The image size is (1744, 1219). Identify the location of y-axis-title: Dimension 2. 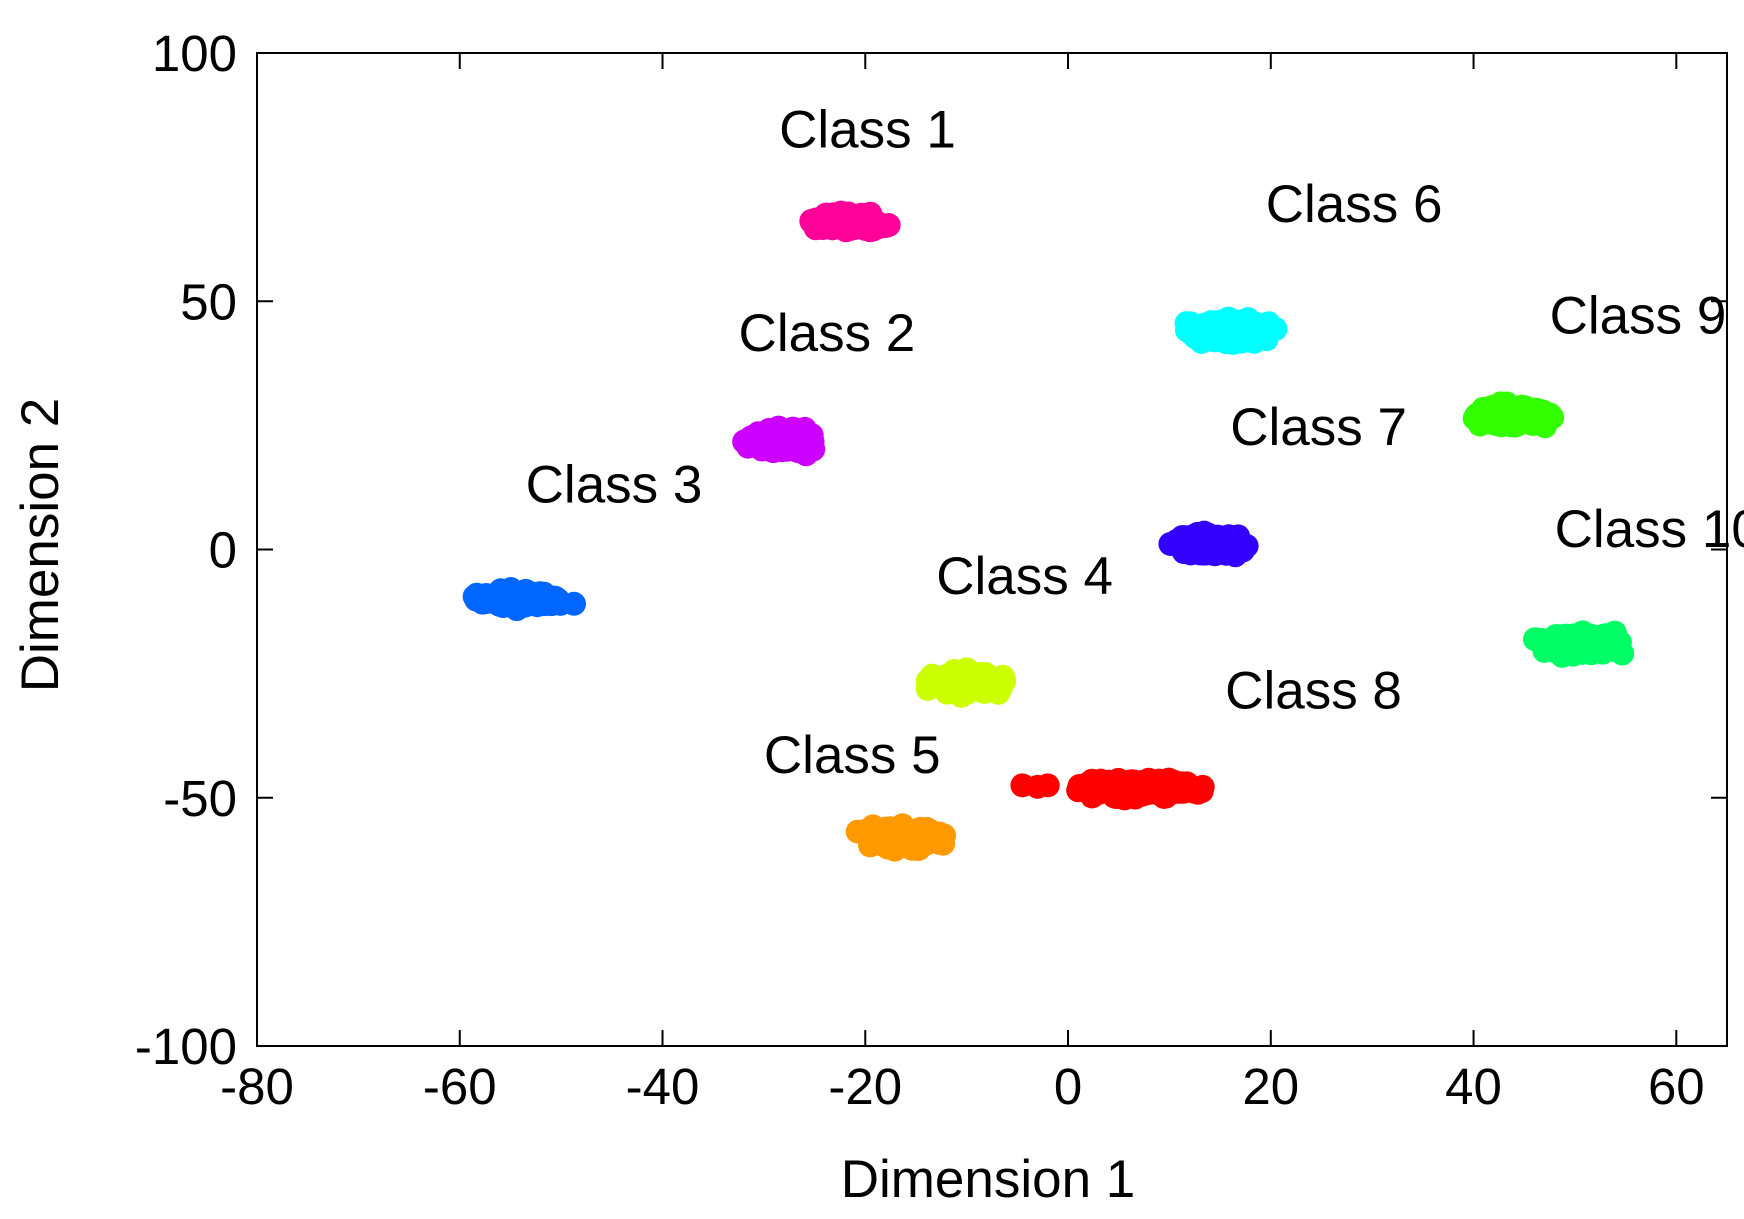
(40, 545).